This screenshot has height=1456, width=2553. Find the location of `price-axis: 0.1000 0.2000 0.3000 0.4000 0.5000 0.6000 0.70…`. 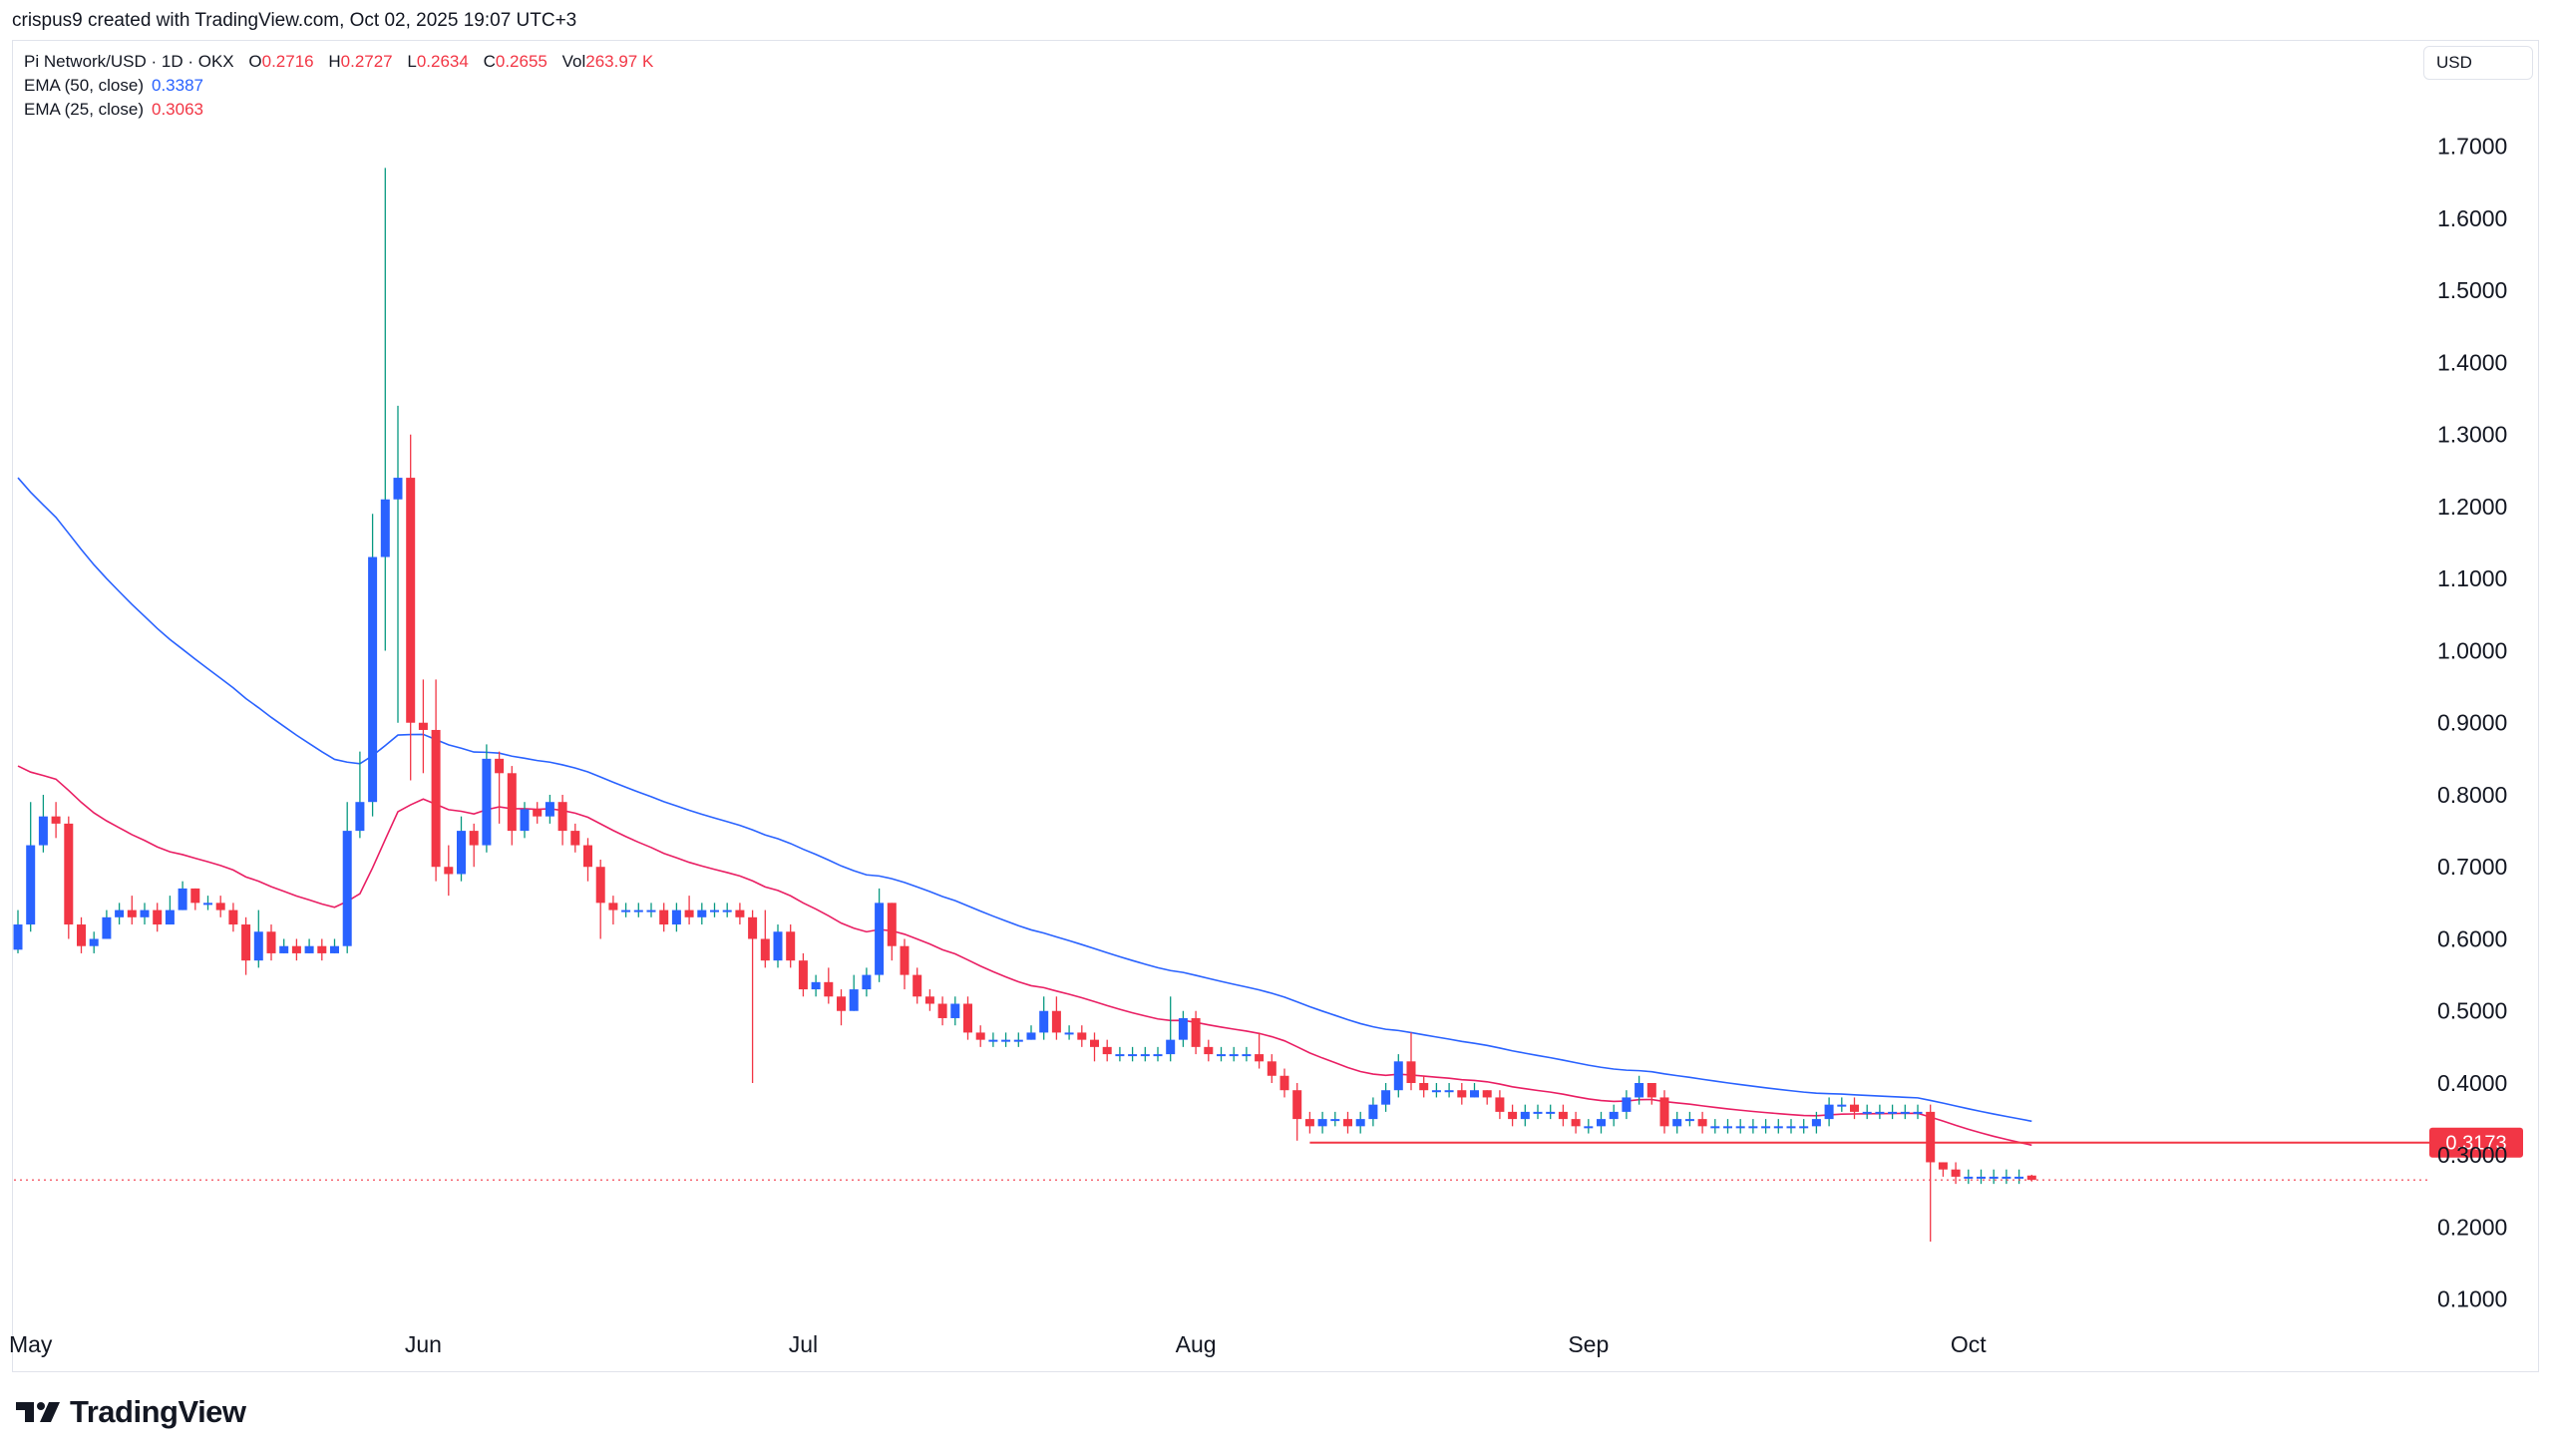

price-axis: 0.1000 0.2000 0.3000 0.4000 0.5000 0.6000 0.70… is located at coordinates (2472, 723).